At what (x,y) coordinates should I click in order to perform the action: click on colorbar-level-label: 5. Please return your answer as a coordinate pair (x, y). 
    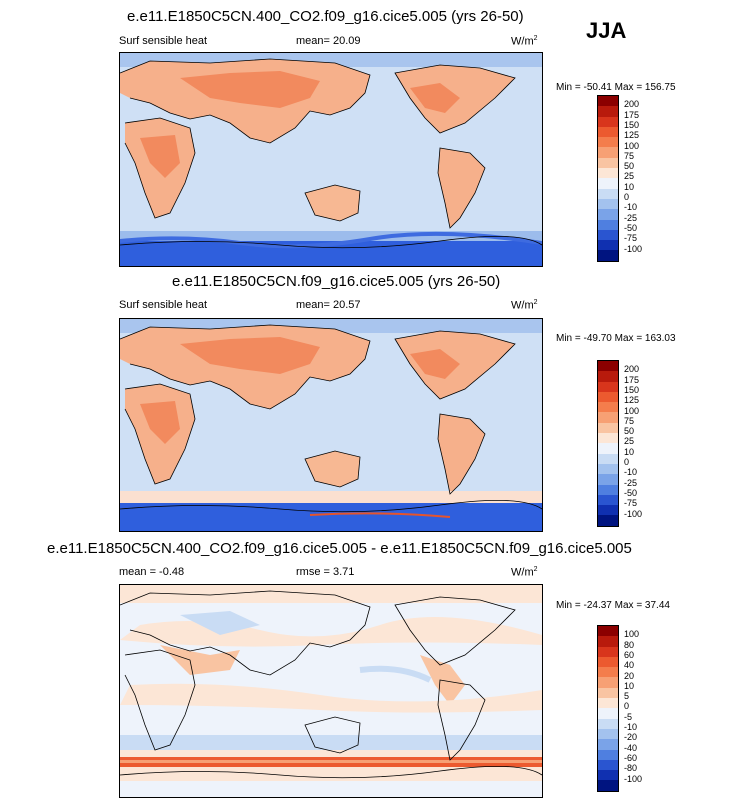
    Looking at the image, I should click on (627, 696).